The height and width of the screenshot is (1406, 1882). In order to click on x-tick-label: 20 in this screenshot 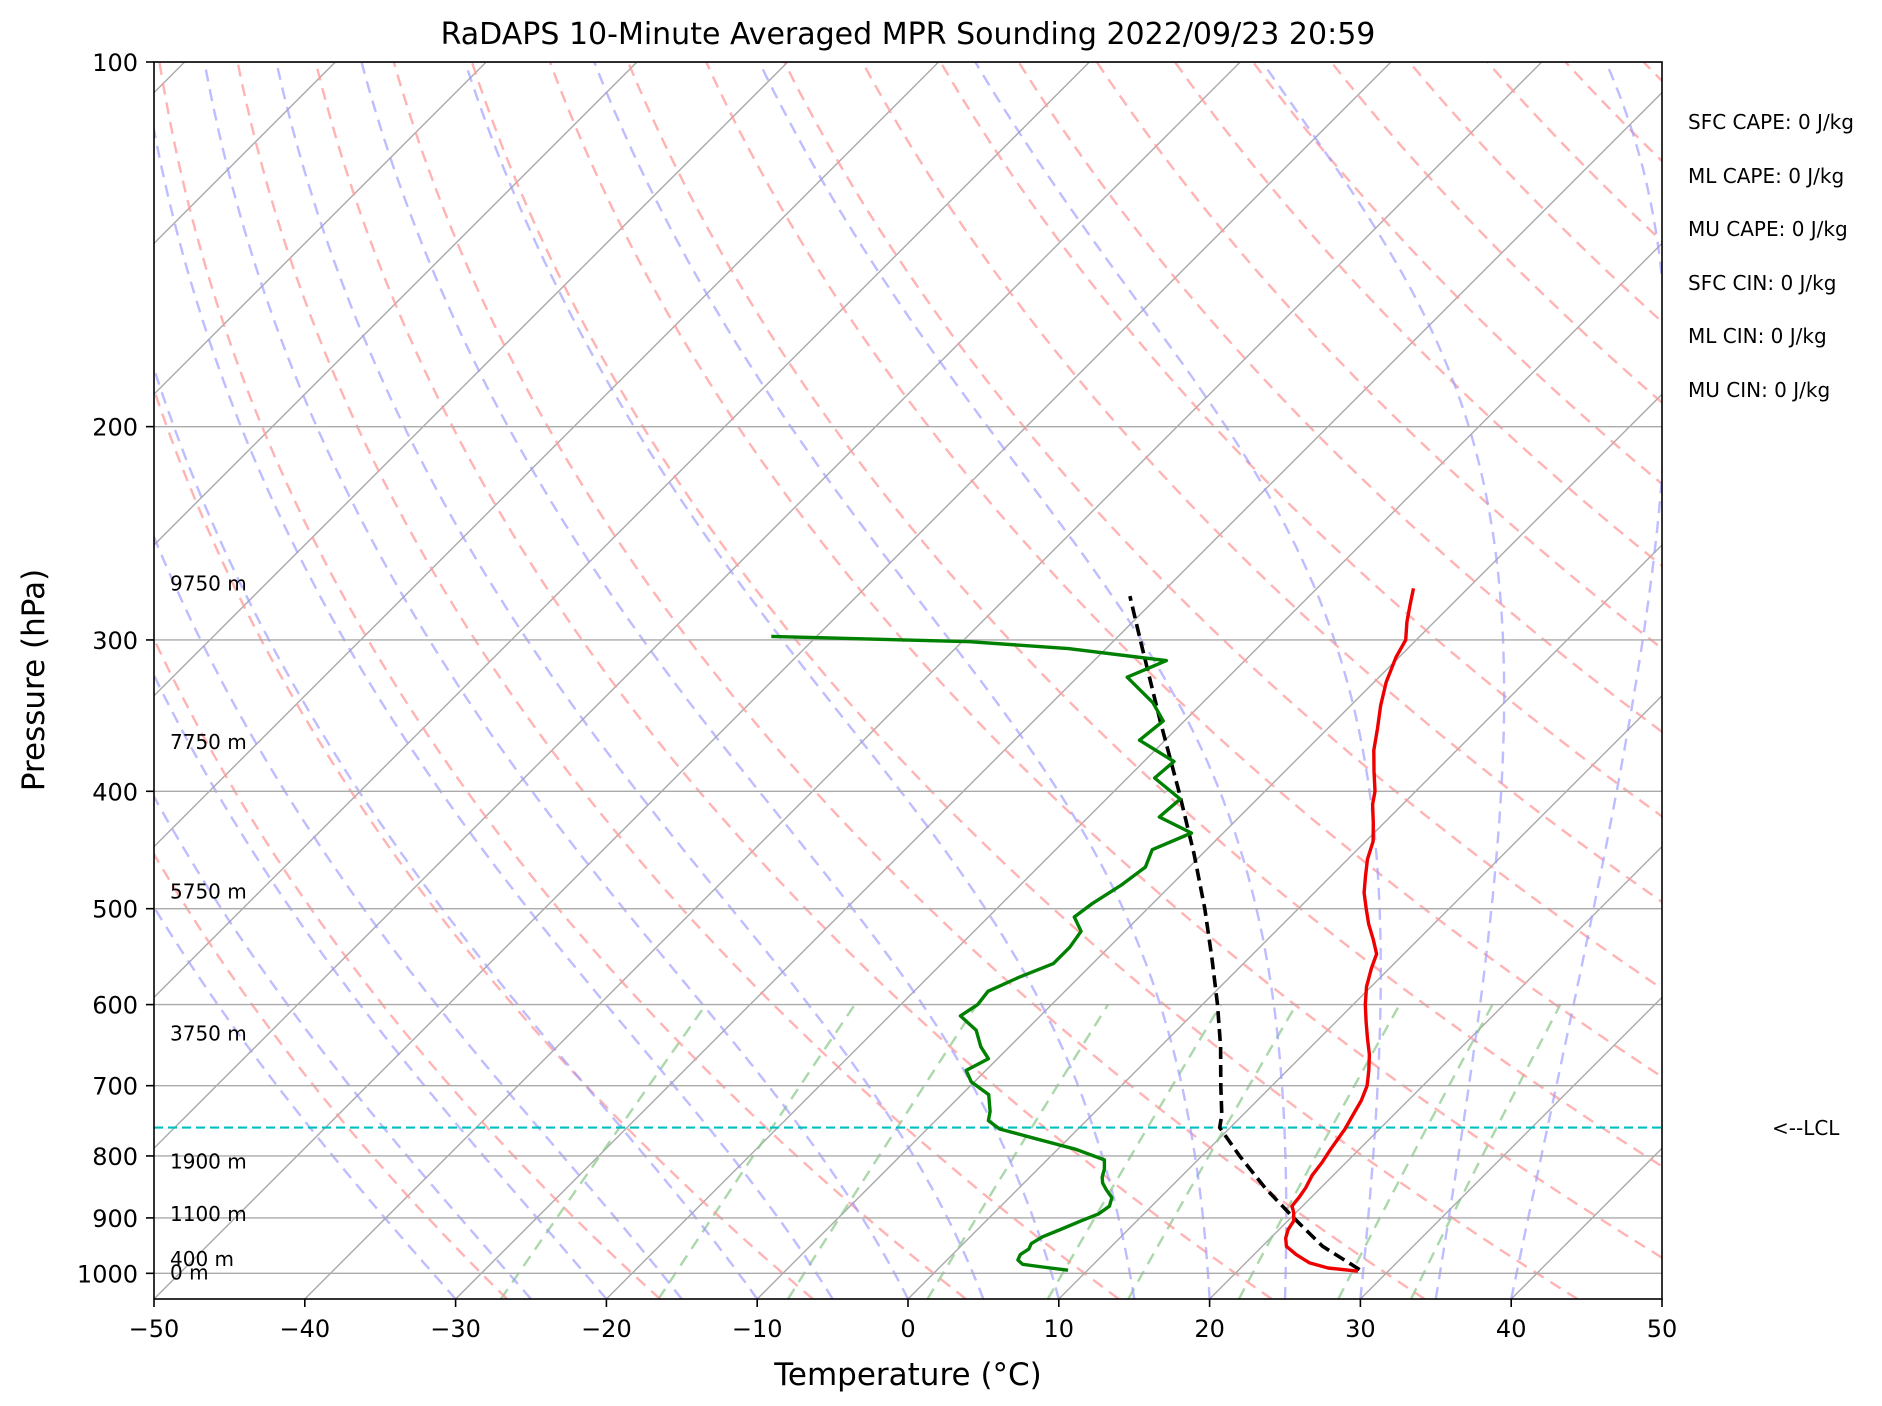, I will do `click(1209, 1329)`.